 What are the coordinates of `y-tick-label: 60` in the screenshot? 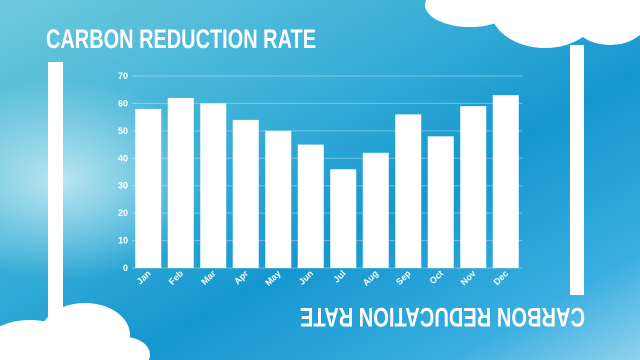 It's located at (123, 103).